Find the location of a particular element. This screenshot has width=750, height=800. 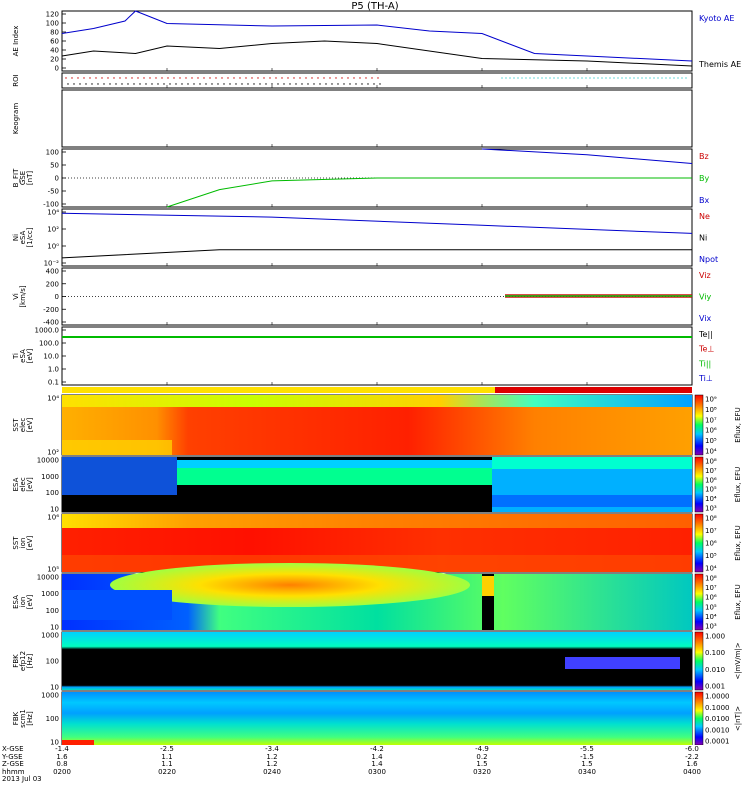

esa-ion-low-blue is located at coordinates (117, 605).